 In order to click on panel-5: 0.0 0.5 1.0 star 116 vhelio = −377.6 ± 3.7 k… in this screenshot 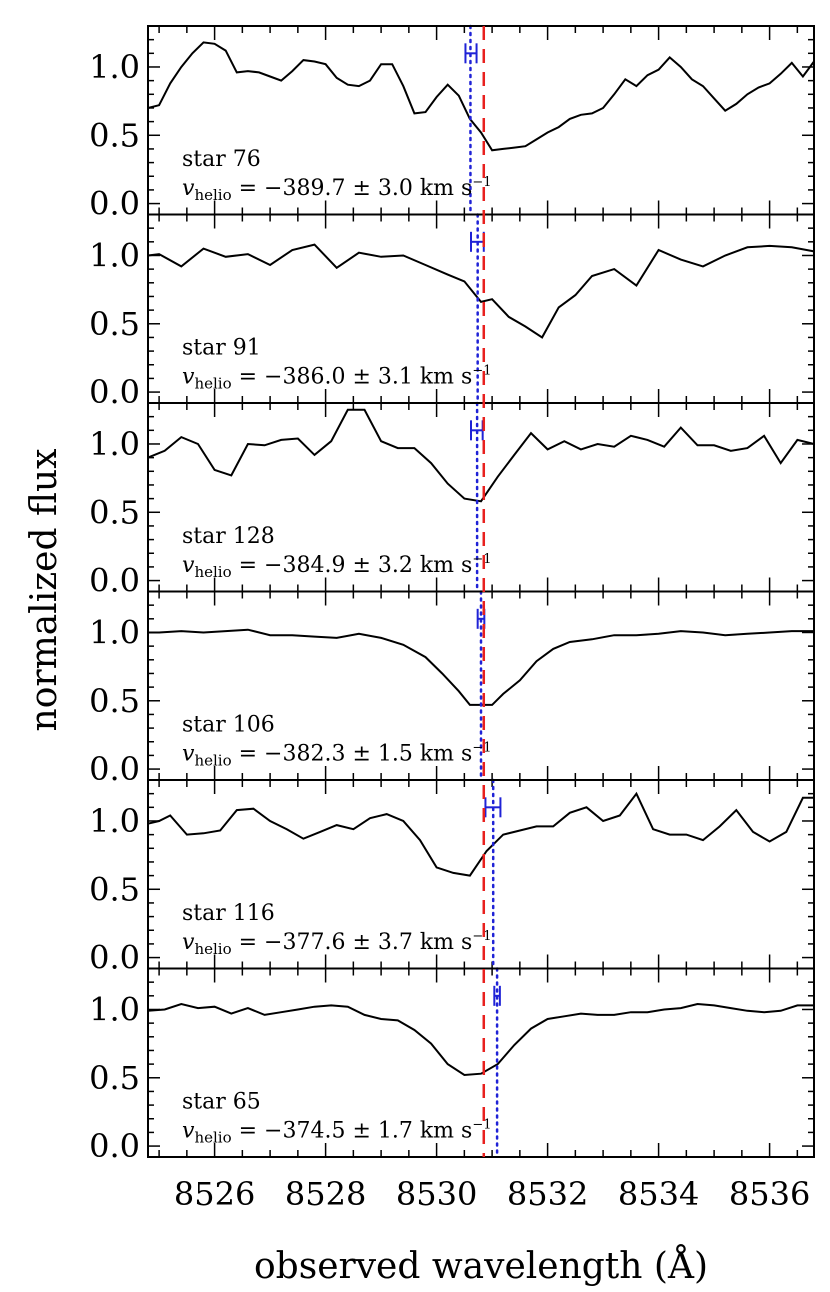, I will do `click(452, 877)`.